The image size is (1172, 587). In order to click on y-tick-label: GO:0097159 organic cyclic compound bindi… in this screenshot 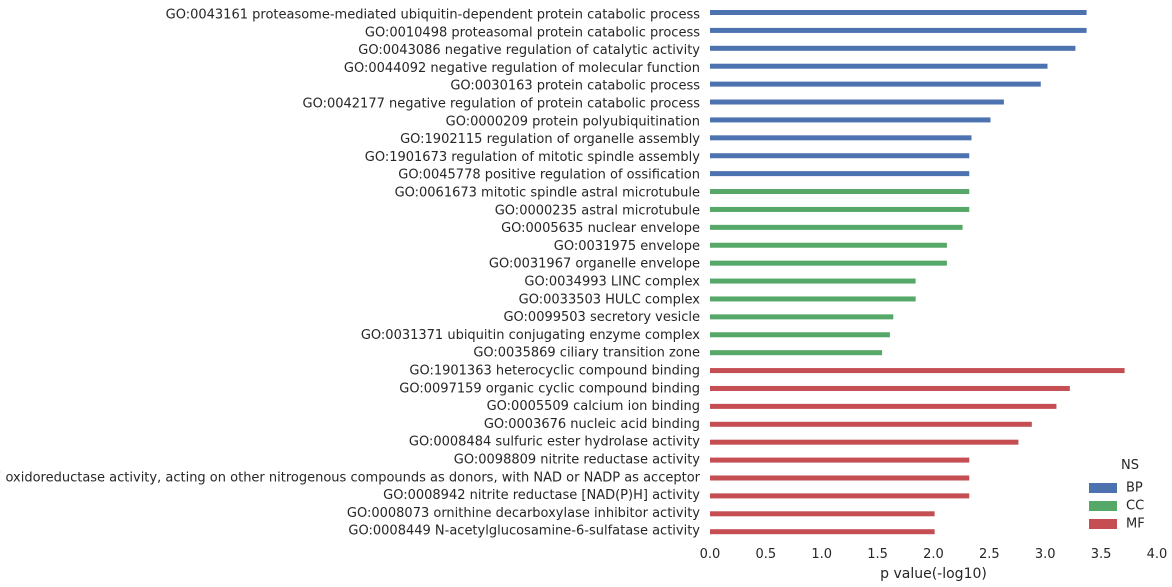, I will do `click(549, 388)`.